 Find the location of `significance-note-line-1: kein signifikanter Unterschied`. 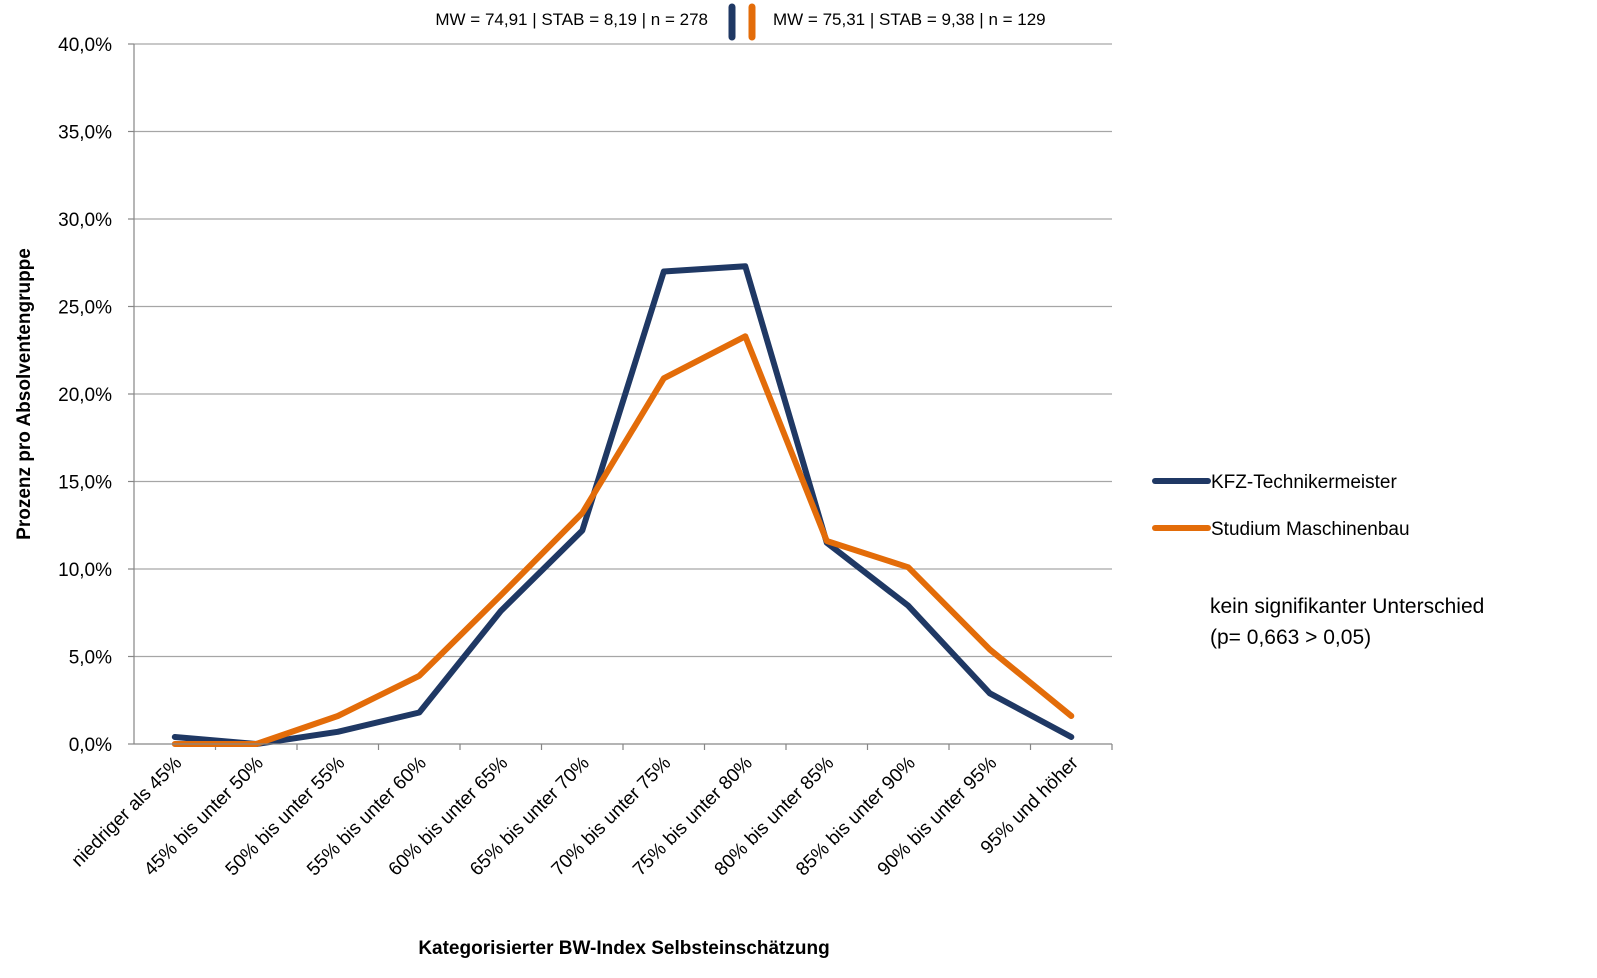

significance-note-line-1: kein signifikanter Unterschied is located at coordinates (1347, 606).